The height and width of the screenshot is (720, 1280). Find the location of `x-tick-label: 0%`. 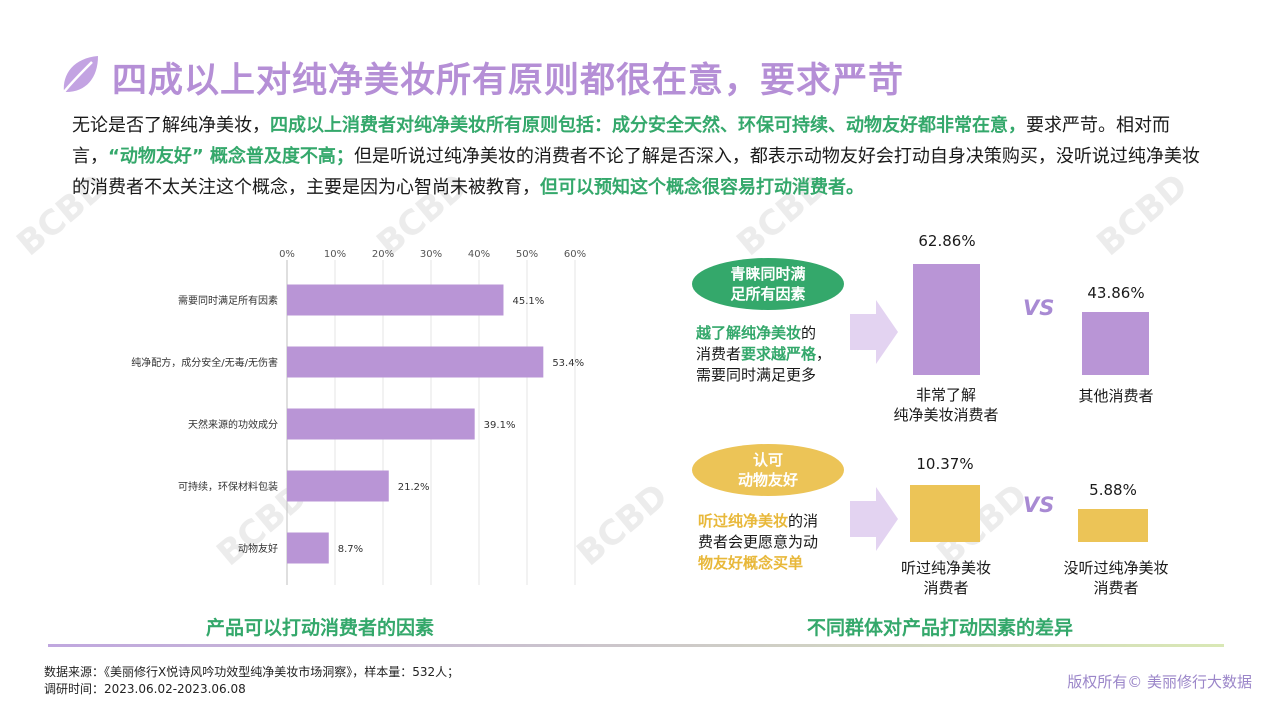

x-tick-label: 0% is located at coordinates (287, 254).